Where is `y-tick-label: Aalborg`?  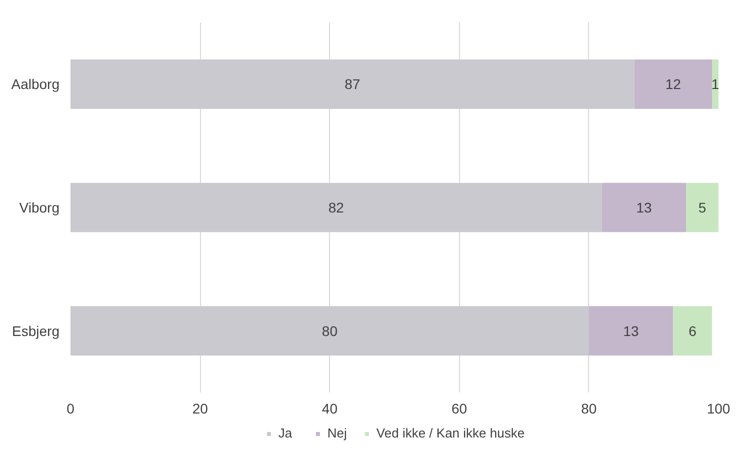 y-tick-label: Aalborg is located at coordinates (35, 84).